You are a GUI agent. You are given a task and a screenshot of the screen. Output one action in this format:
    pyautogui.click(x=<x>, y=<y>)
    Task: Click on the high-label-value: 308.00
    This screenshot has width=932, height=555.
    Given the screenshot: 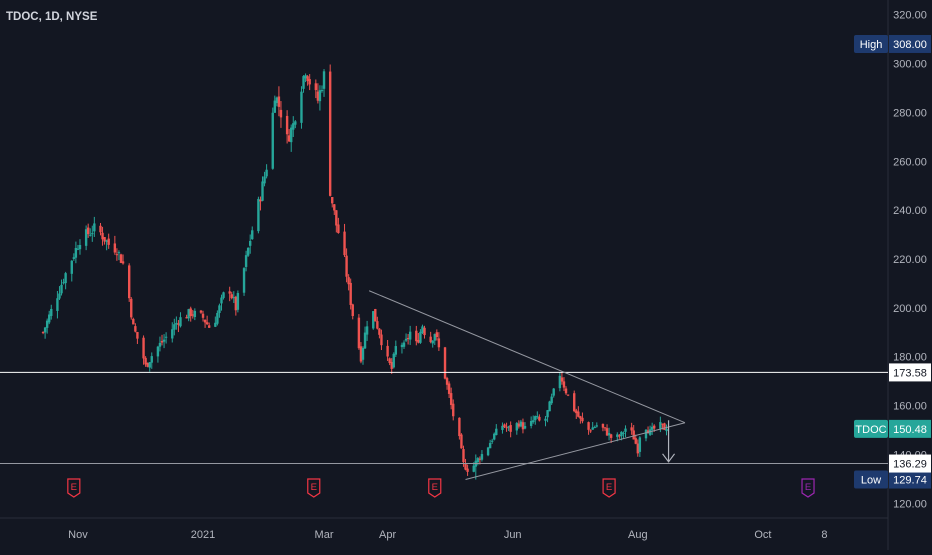 What is the action you would take?
    pyautogui.click(x=910, y=45)
    